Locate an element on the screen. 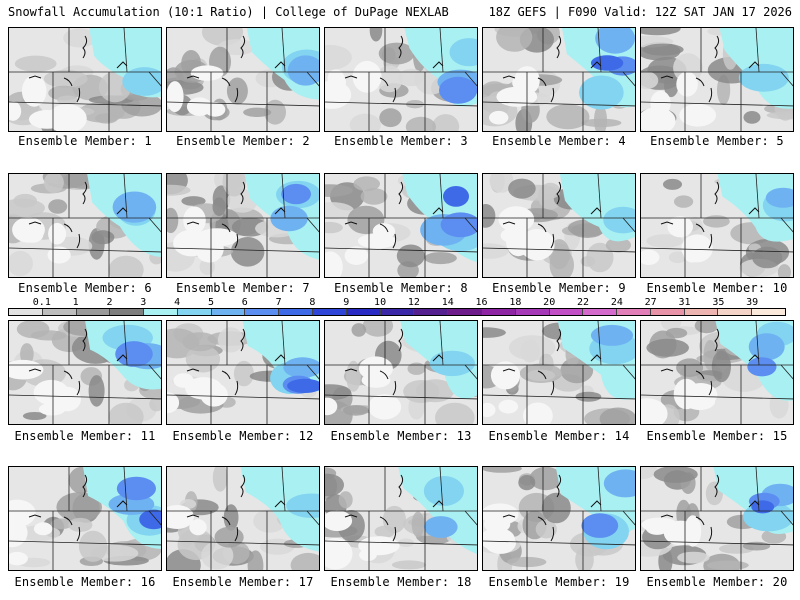 The height and width of the screenshot is (600, 800). colorbar-label: 39 is located at coordinates (752, 302).